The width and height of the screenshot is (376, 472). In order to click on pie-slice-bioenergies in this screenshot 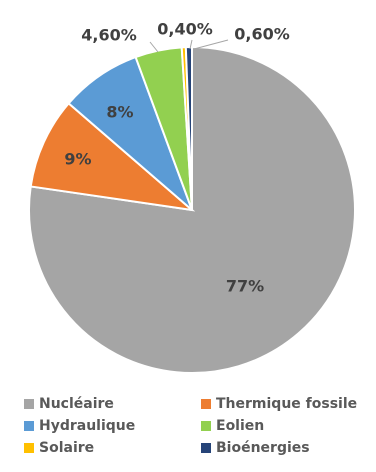, I will do `click(188, 128)`.